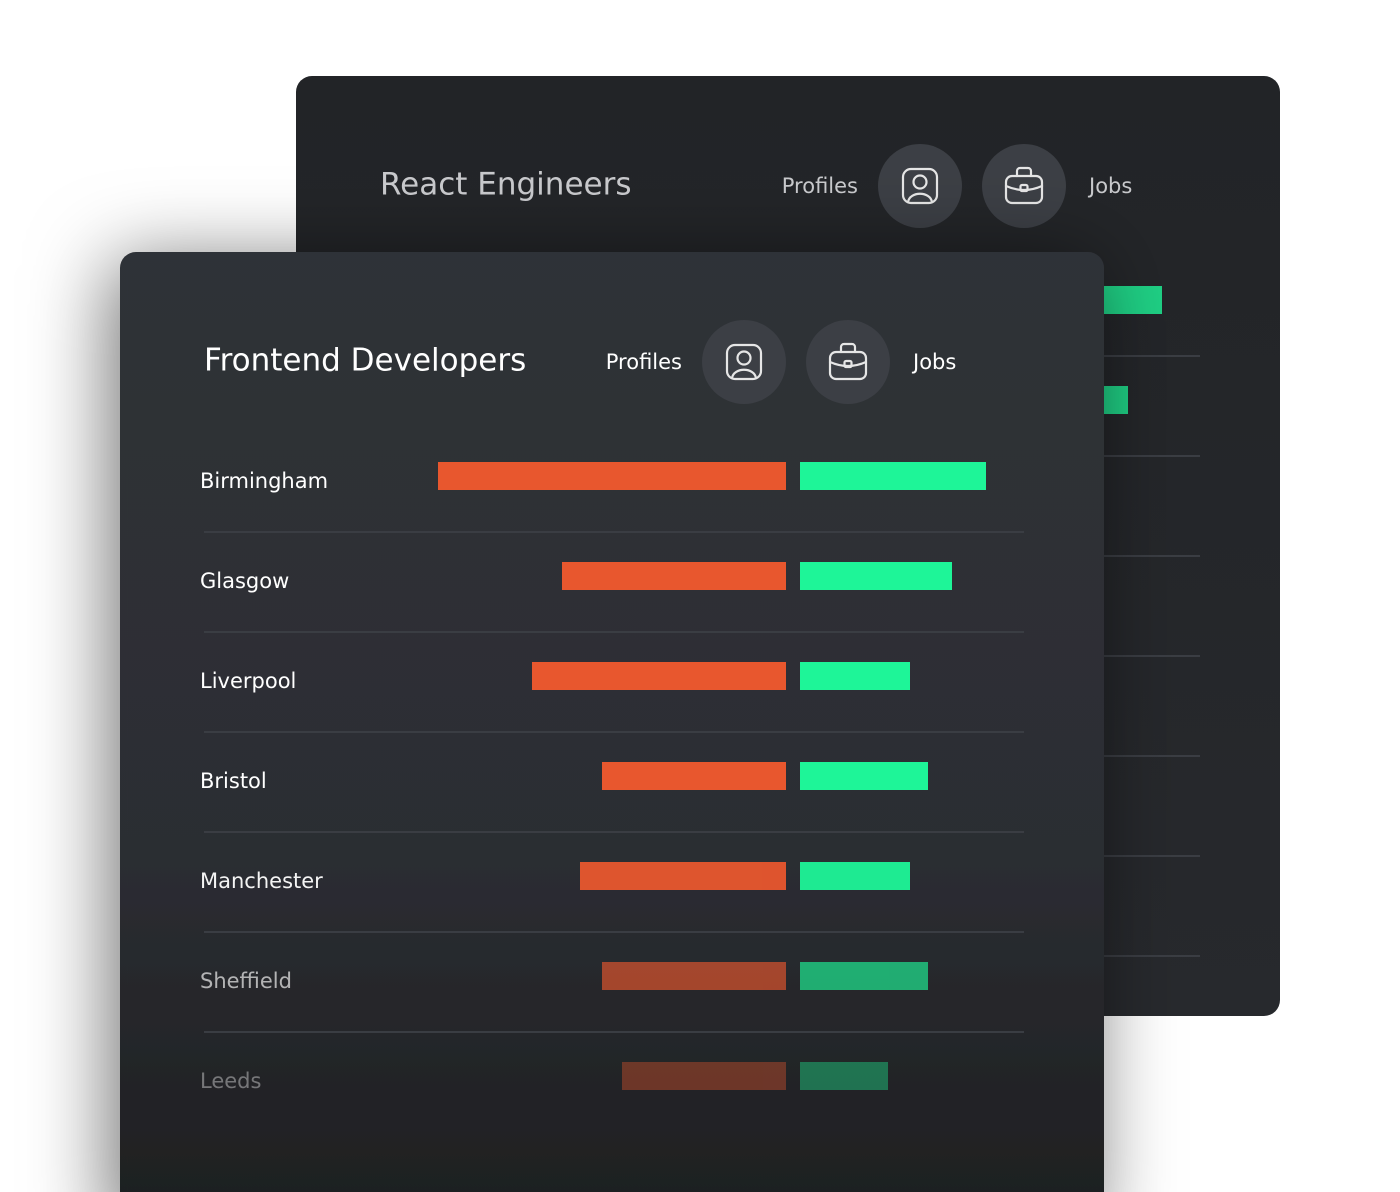  What do you see at coordinates (230, 1081) in the screenshot?
I see `city-label: Leeds` at bounding box center [230, 1081].